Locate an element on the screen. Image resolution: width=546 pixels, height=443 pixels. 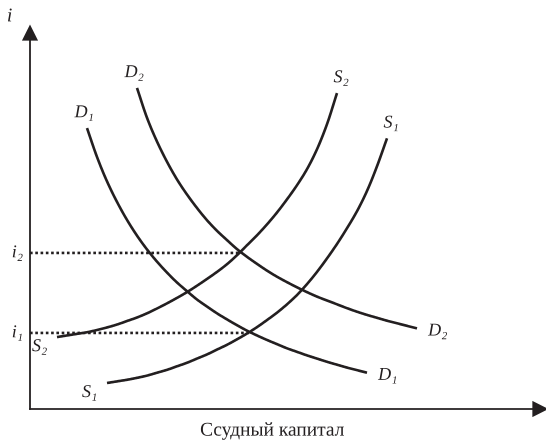
series-label: D₂ is located at coordinates (134, 73).